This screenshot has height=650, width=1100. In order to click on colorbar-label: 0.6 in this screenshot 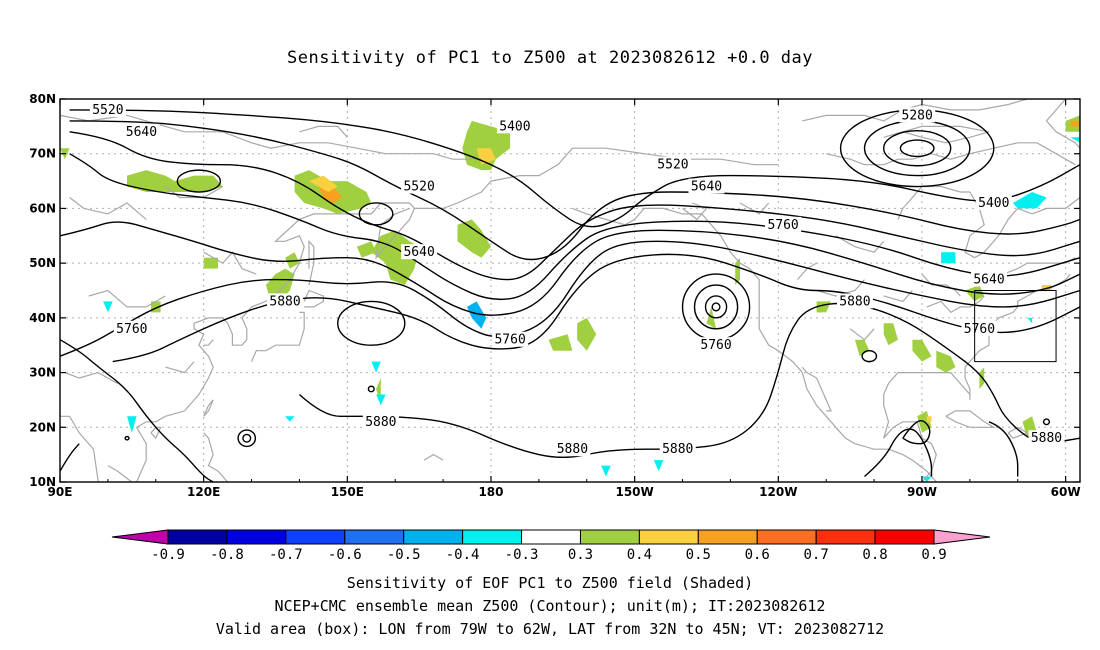, I will do `click(757, 555)`.